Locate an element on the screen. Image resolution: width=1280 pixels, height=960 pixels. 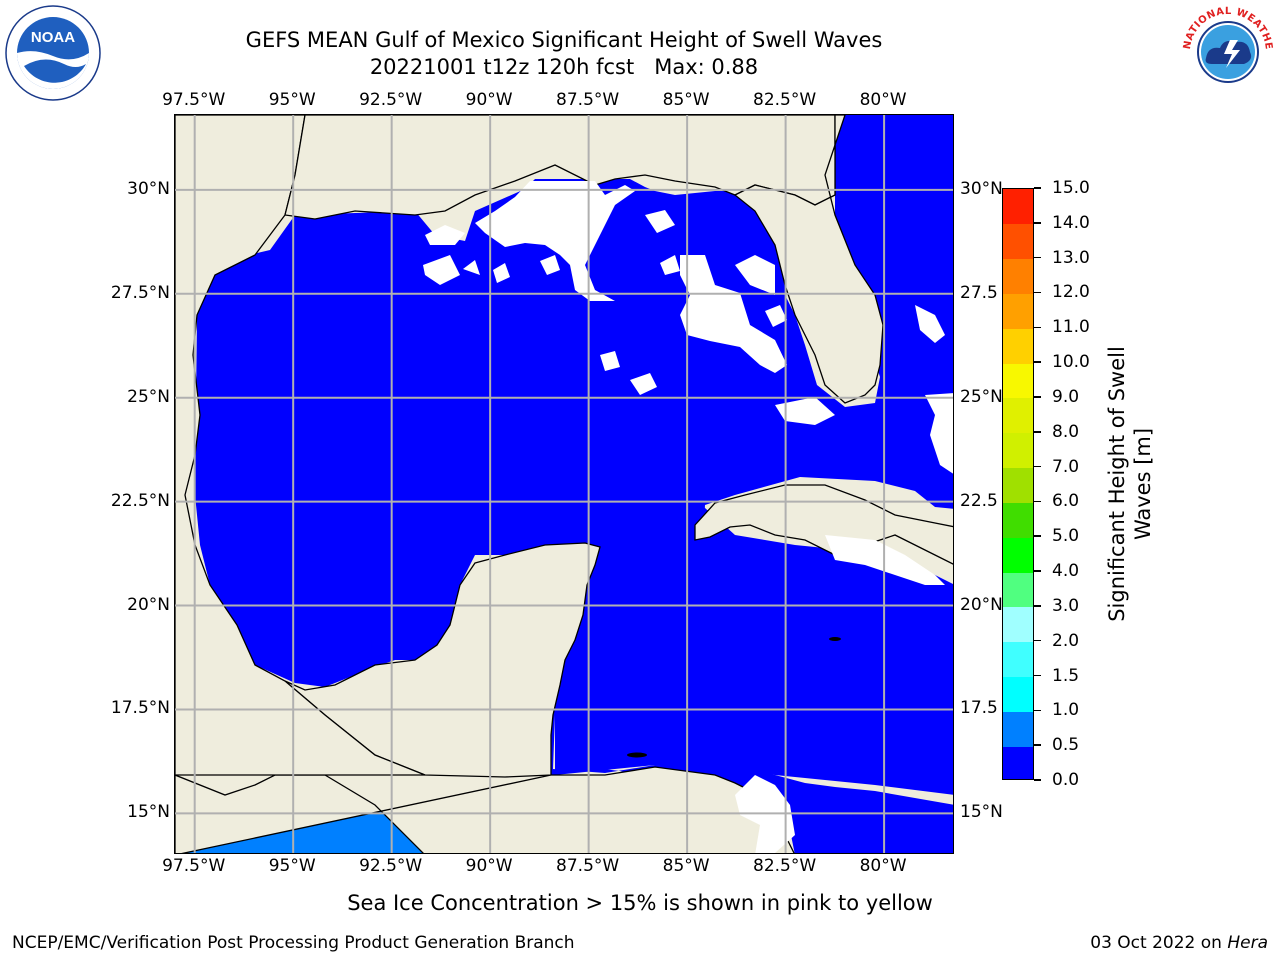
colorbar-tick-label: 11.0 is located at coordinates (1071, 327).